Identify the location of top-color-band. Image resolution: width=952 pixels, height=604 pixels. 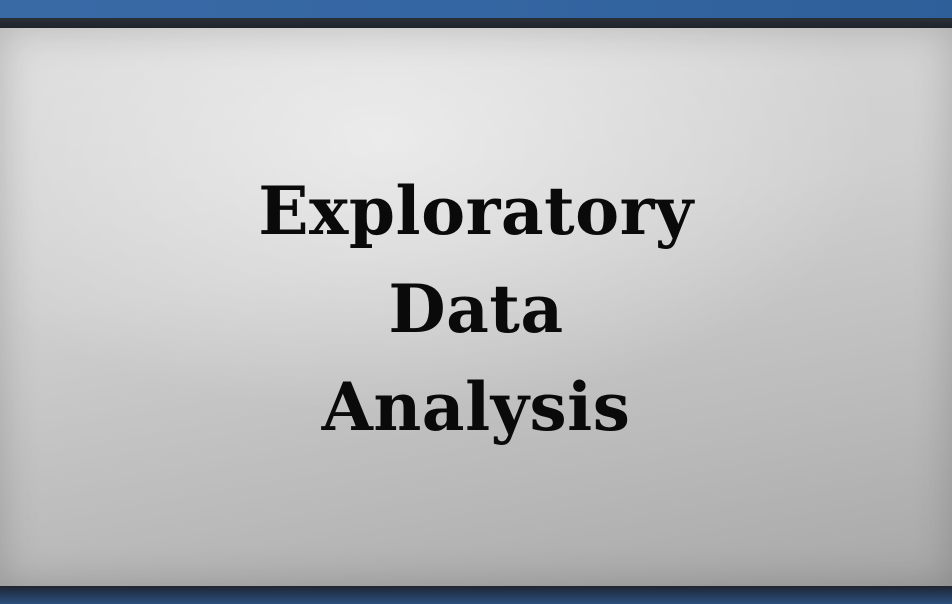
(476, 9).